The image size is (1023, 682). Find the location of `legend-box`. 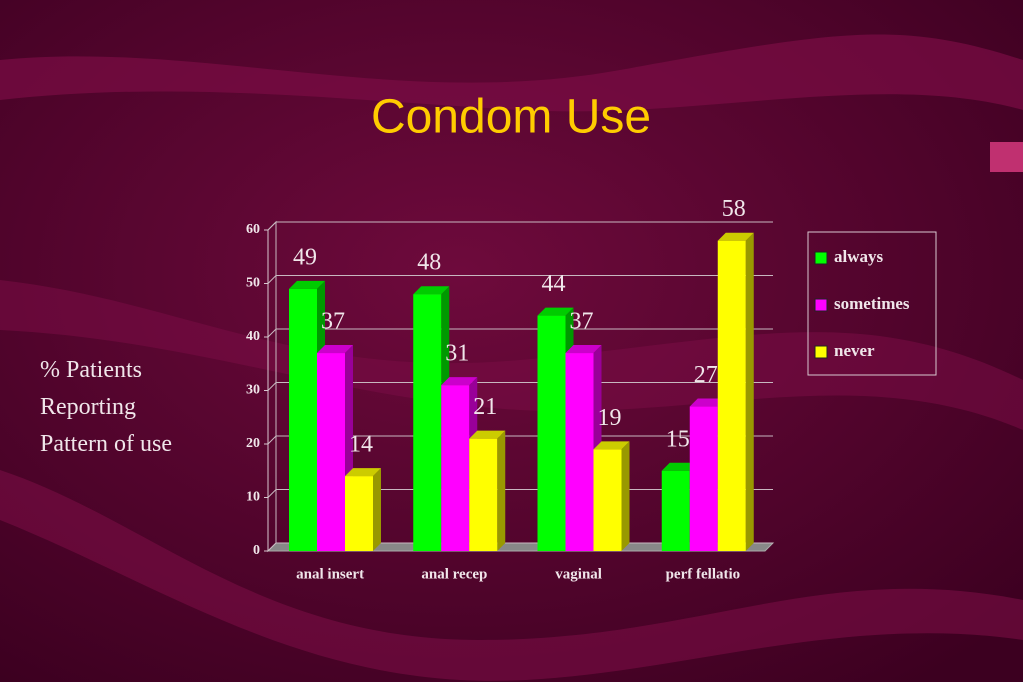

legend-box is located at coordinates (872, 303).